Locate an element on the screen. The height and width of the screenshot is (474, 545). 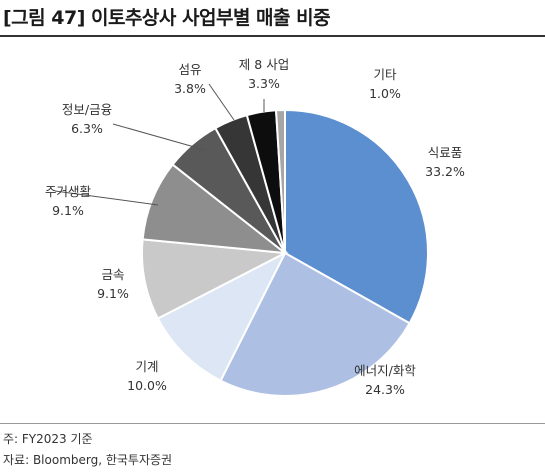
chart-source: 자료: Bloomberg, 한국투자증권 is located at coordinates (88, 460).